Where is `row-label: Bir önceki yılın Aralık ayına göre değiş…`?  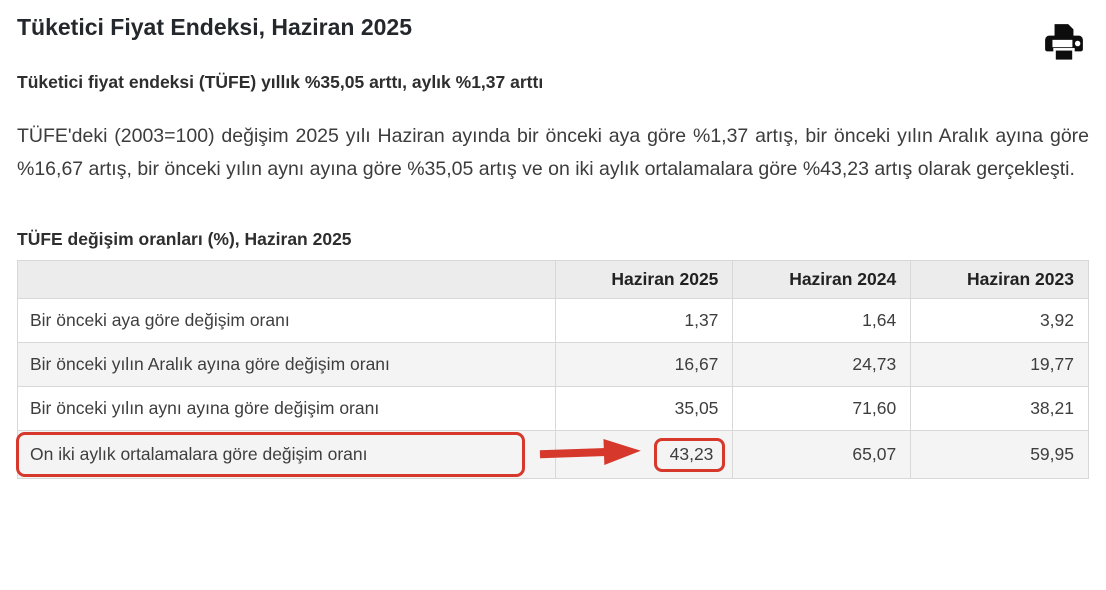
row-label: Bir önceki yılın Aralık ayına göre değiş… is located at coordinates (286, 364).